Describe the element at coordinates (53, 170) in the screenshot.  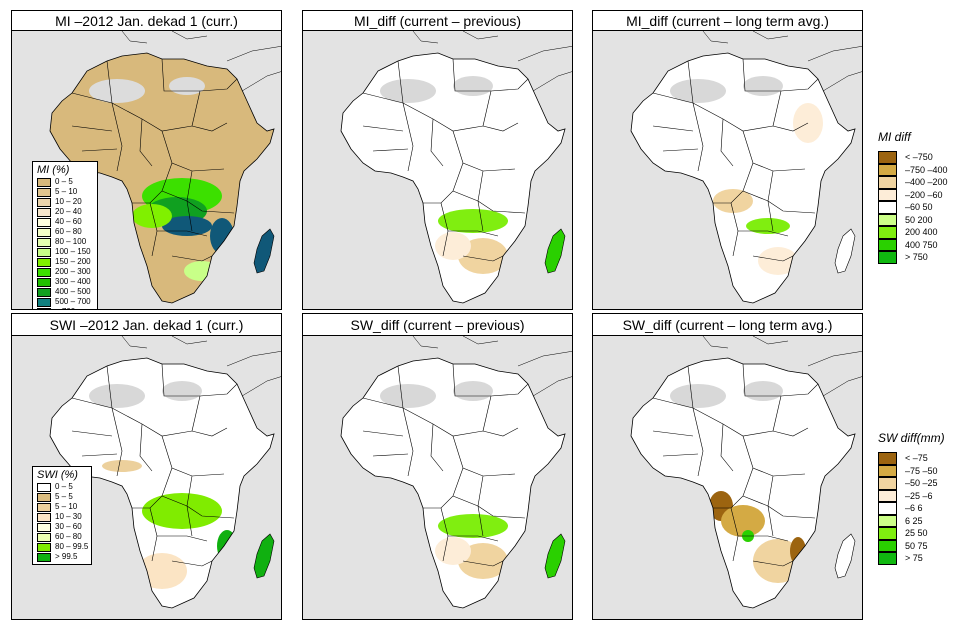
I see `mi-legend-title: MI (%)` at that location.